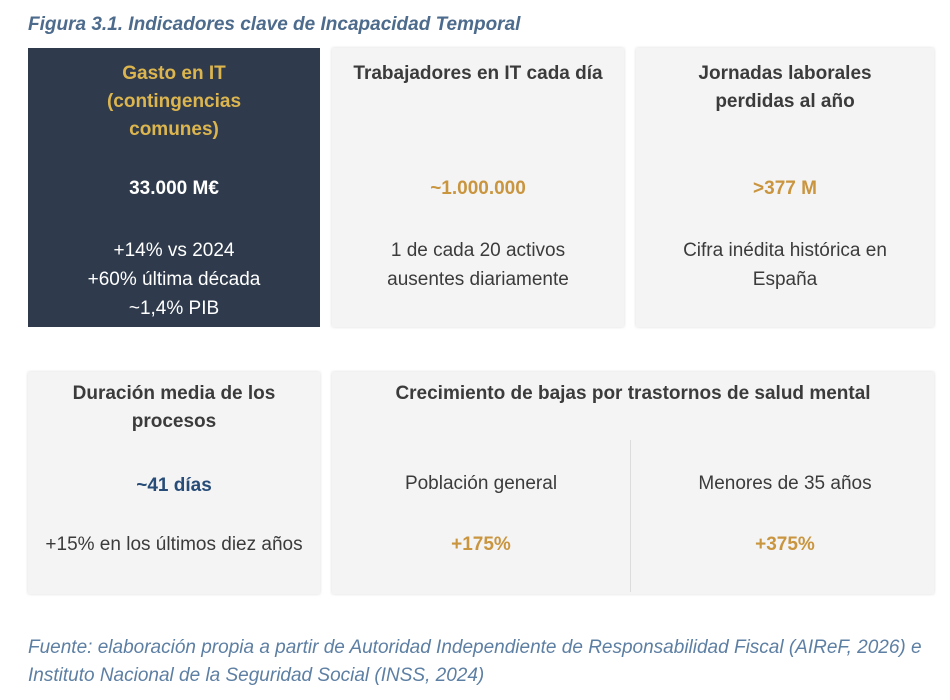 The width and height of the screenshot is (950, 700). I want to click on card-value: >377 M, so click(785, 188).